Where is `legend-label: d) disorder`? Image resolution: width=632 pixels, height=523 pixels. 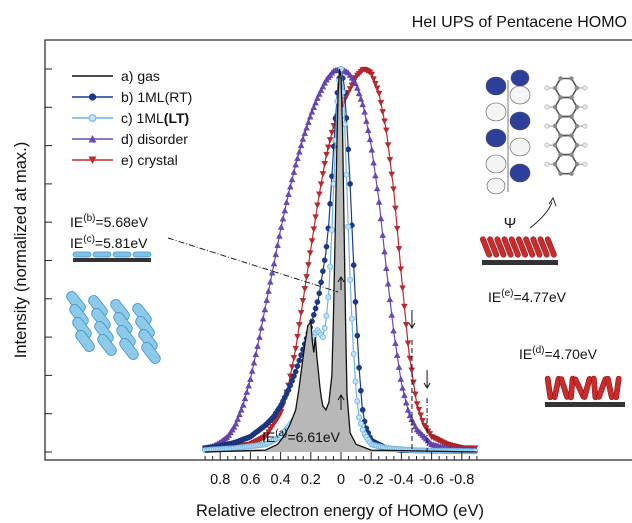
legend-label: d) disorder is located at coordinates (154, 139).